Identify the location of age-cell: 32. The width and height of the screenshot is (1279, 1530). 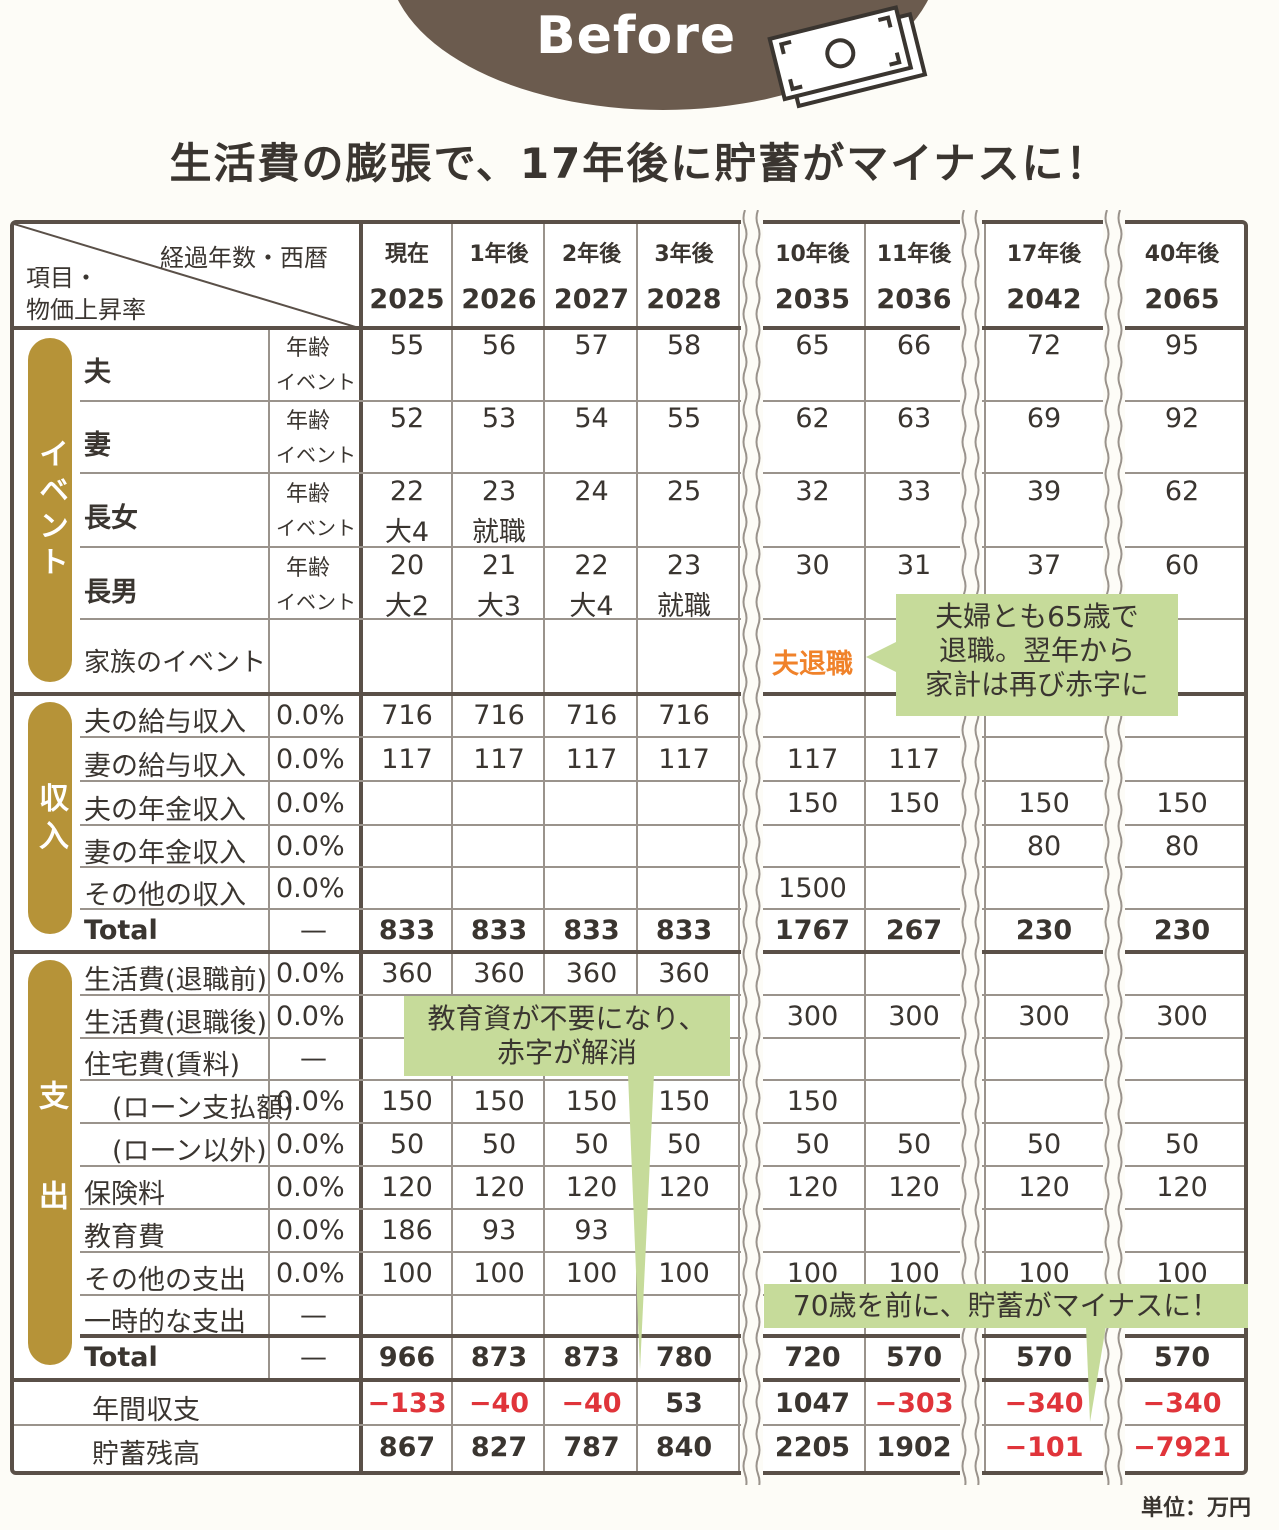
(812, 491).